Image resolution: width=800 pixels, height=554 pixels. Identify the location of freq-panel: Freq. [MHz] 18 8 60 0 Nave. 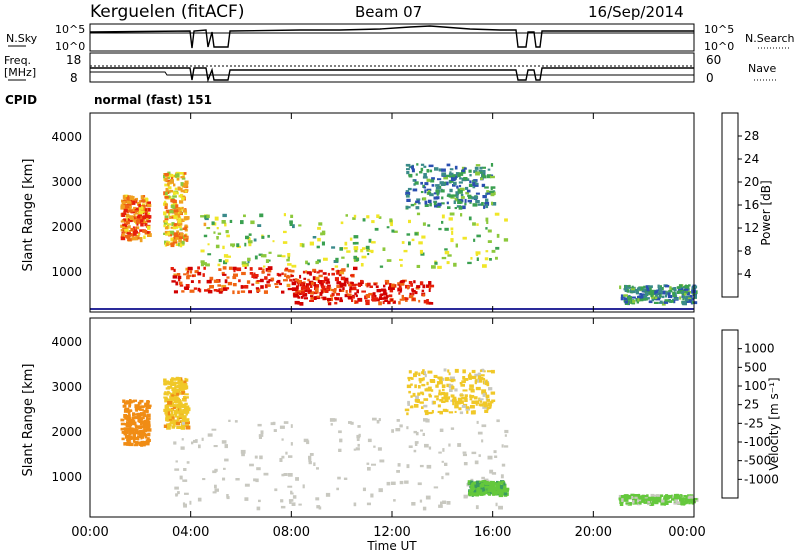
(390, 68).